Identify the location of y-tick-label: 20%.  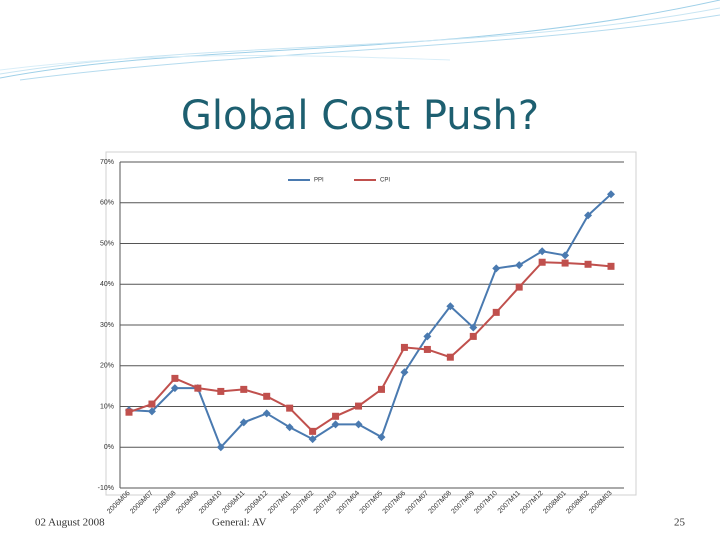
(107, 366).